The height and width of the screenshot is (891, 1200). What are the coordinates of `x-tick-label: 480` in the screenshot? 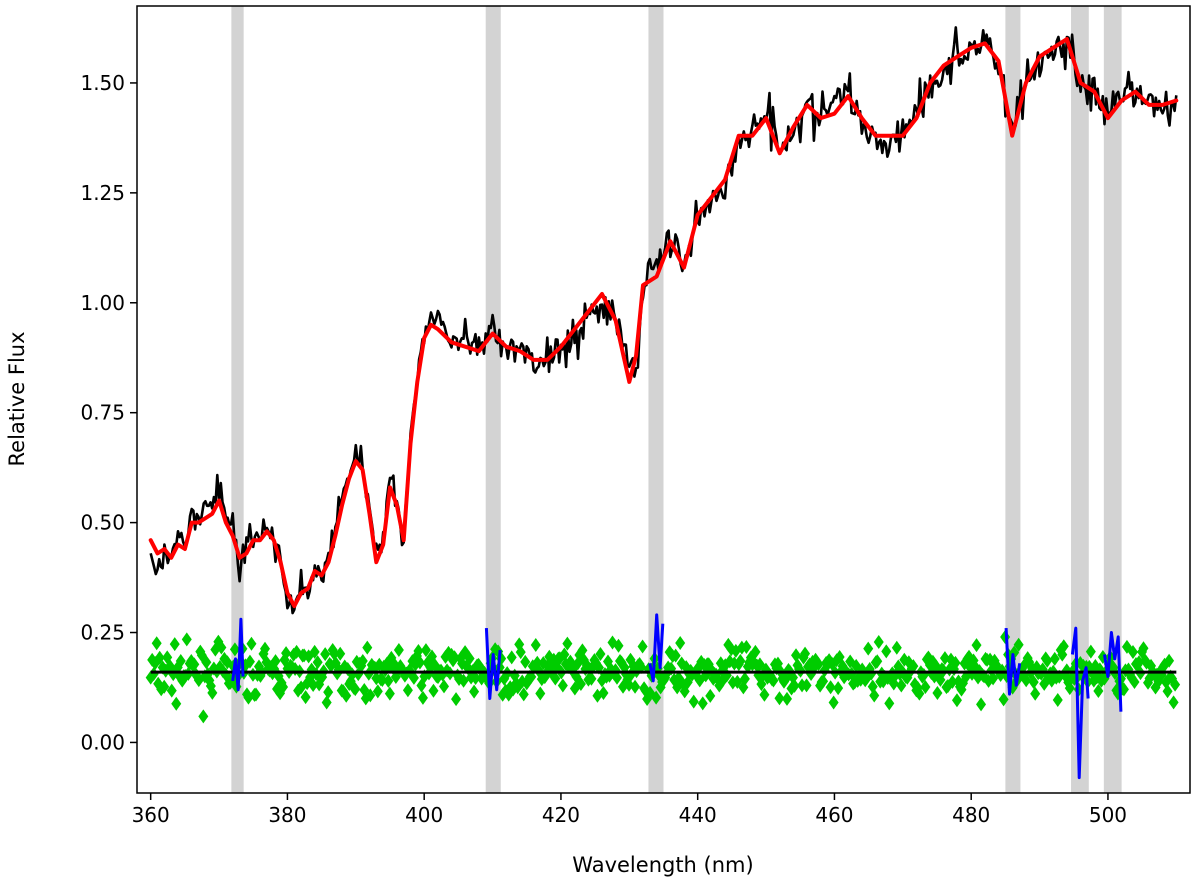 It's located at (971, 815).